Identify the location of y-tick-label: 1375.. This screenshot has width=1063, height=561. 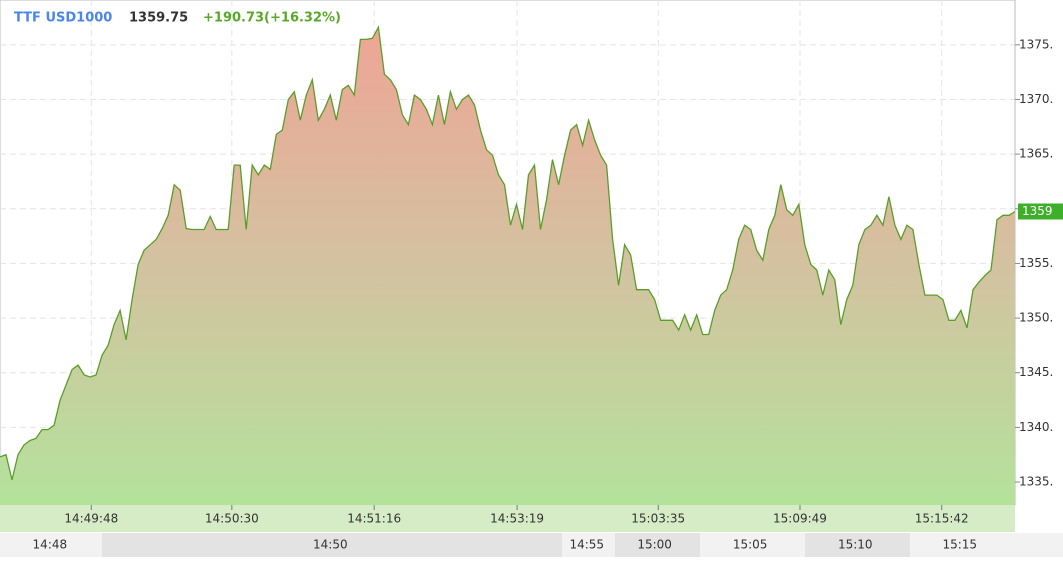
(1036, 44).